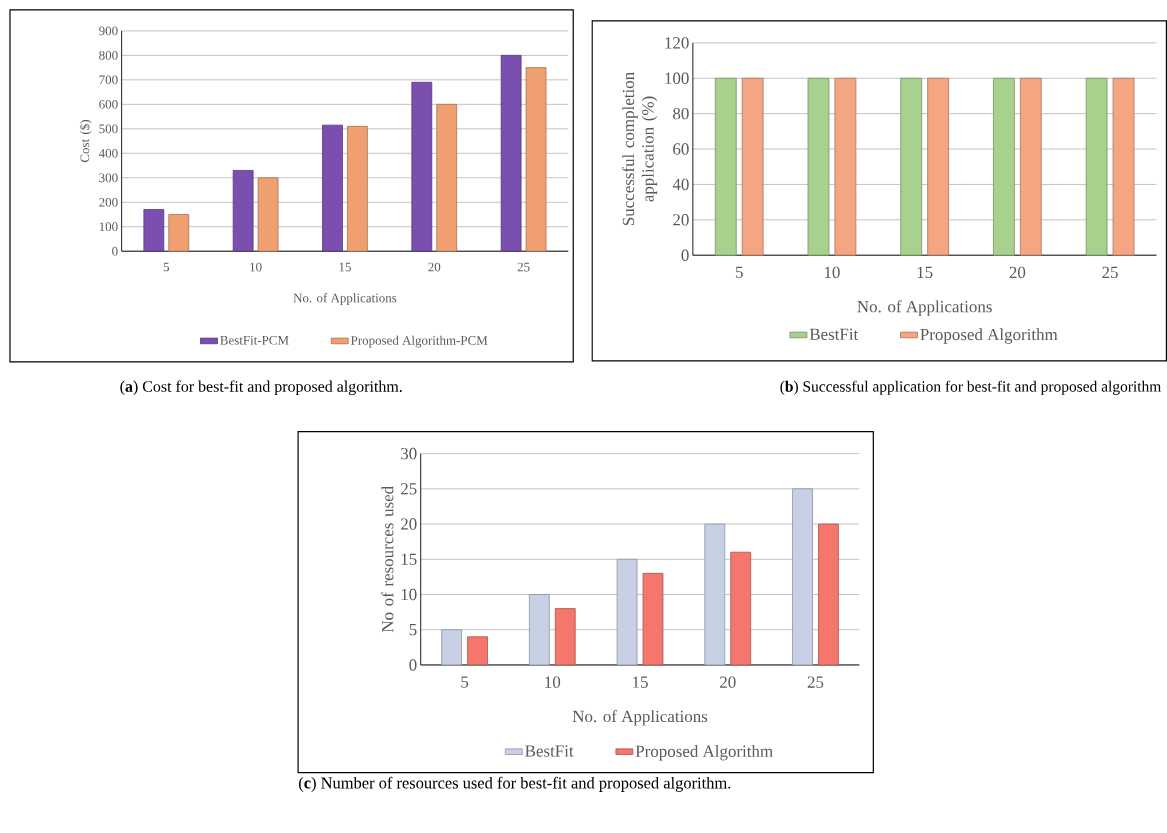 This screenshot has height=833, width=1167. I want to click on y-axis-title: Cost ($), so click(85, 140).